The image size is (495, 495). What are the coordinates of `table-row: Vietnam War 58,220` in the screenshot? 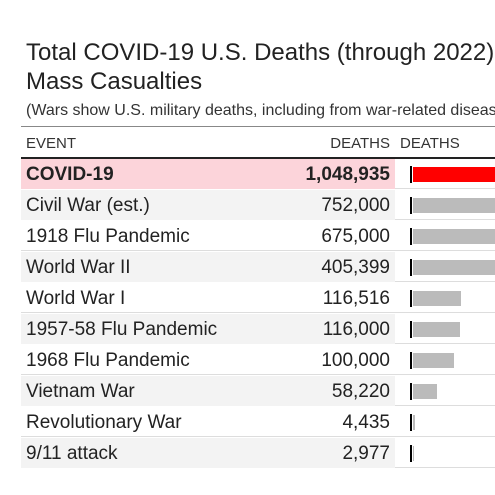 It's located at (258, 391).